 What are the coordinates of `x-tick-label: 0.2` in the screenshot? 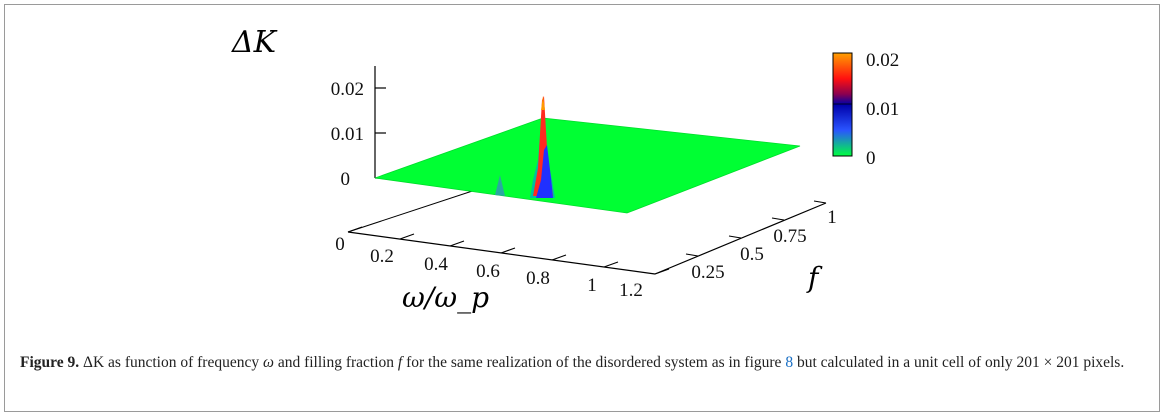 It's located at (382, 256).